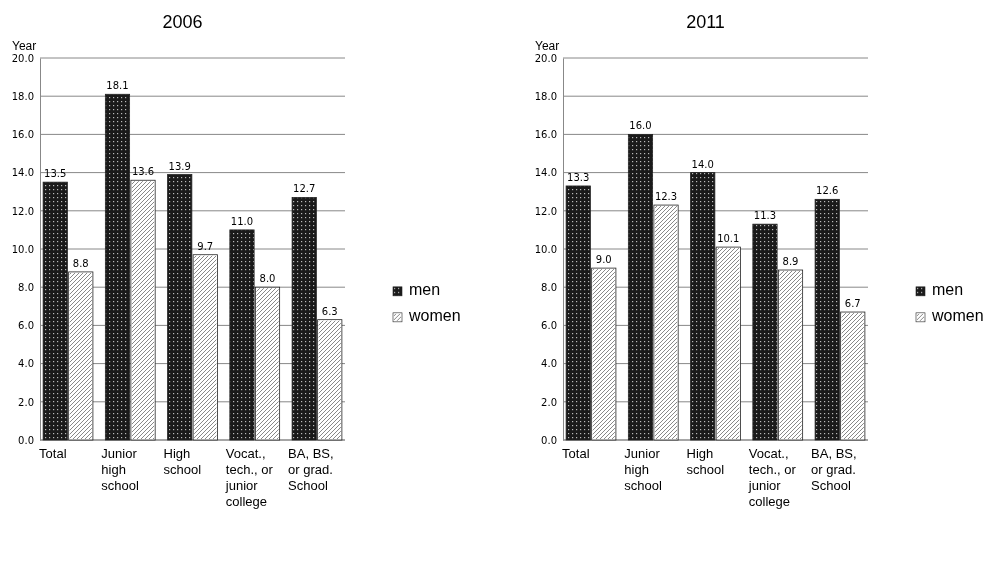  What do you see at coordinates (666, 197) in the screenshot?
I see `data-label: 12.3` at bounding box center [666, 197].